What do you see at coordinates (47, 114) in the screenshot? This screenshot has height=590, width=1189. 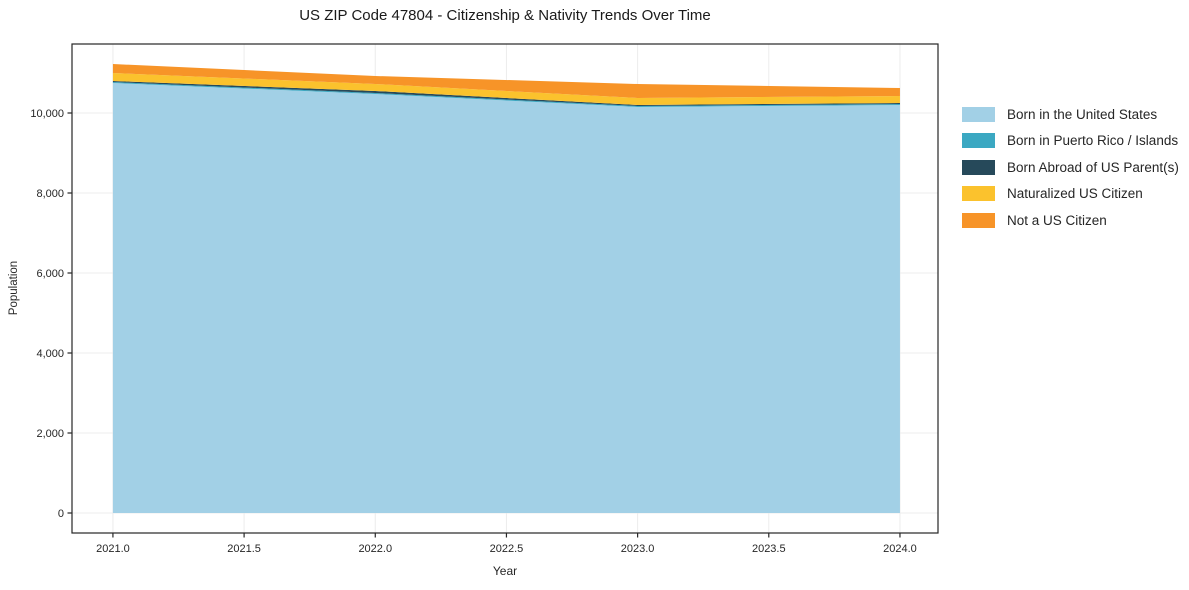 I see `y-tick-label: 10,000` at bounding box center [47, 114].